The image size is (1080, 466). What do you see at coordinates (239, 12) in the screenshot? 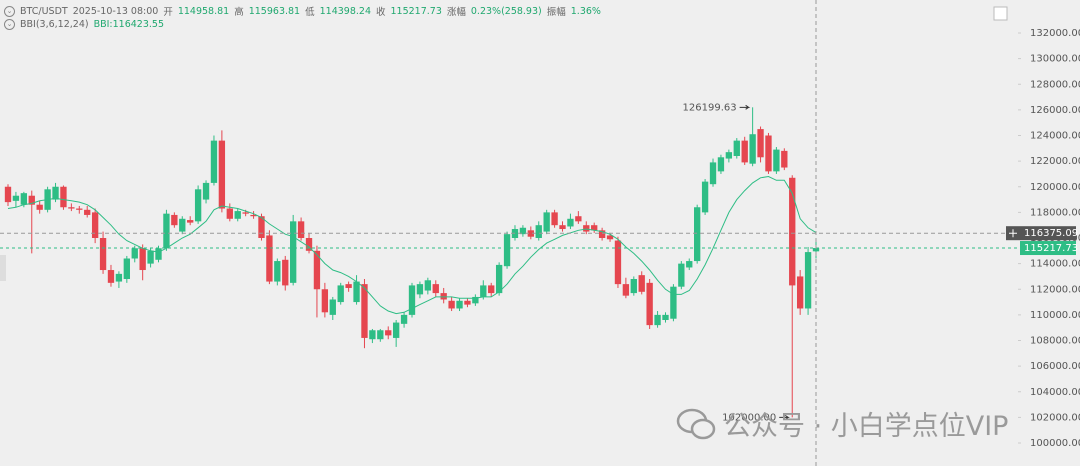
I see `label: 高` at bounding box center [239, 12].